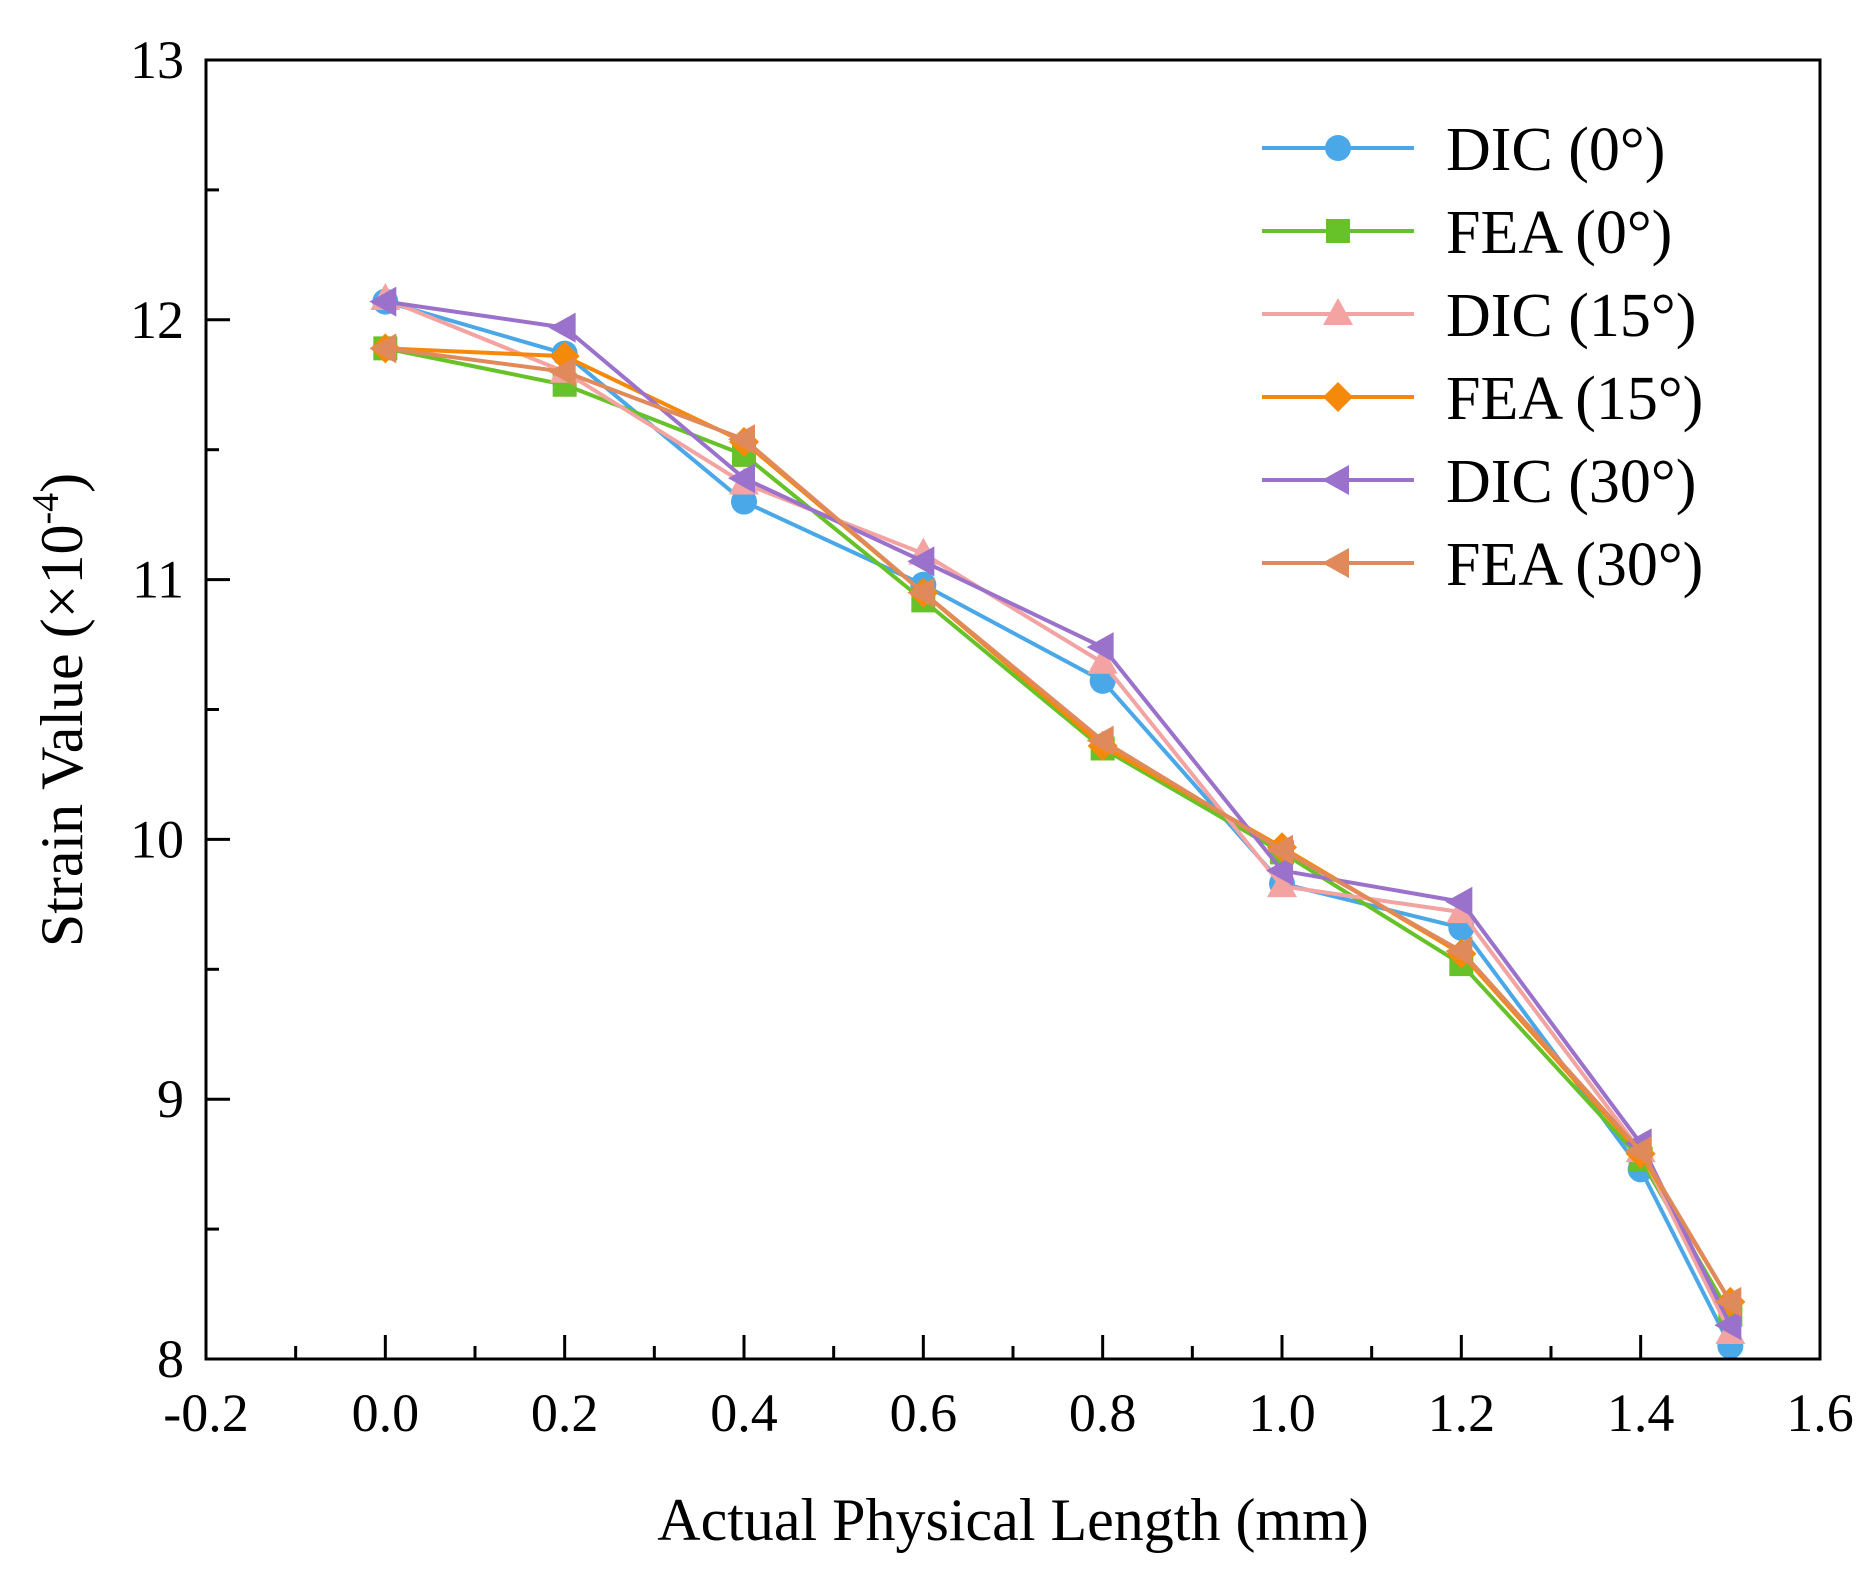 This screenshot has width=1868, height=1584. What do you see at coordinates (1338, 397) in the screenshot?
I see `legend-marker-diamond` at bounding box center [1338, 397].